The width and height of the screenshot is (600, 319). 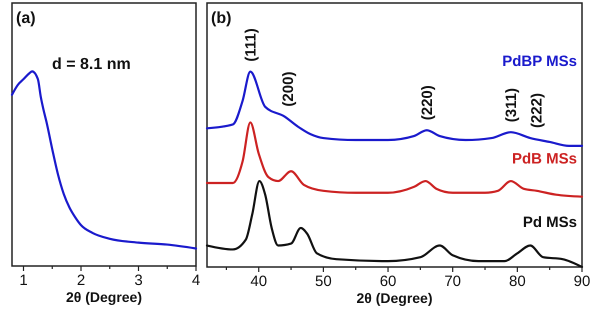 What do you see at coordinates (537, 110) in the screenshot?
I see `annotation: (222)` at bounding box center [537, 110].